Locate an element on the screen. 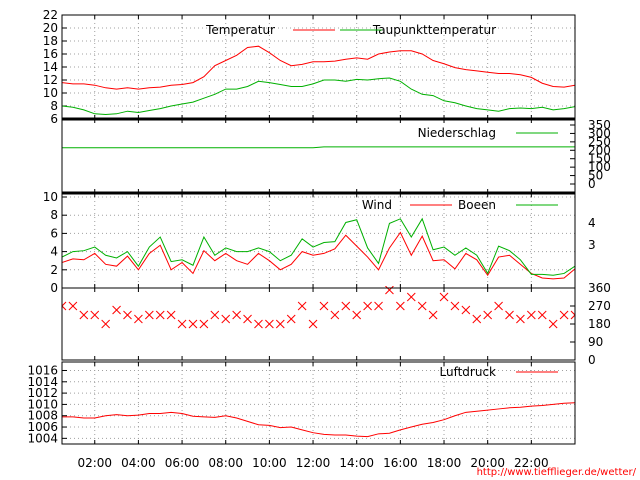 The height and width of the screenshot is (480, 640). y-tick-label: 200 is located at coordinates (599, 150).